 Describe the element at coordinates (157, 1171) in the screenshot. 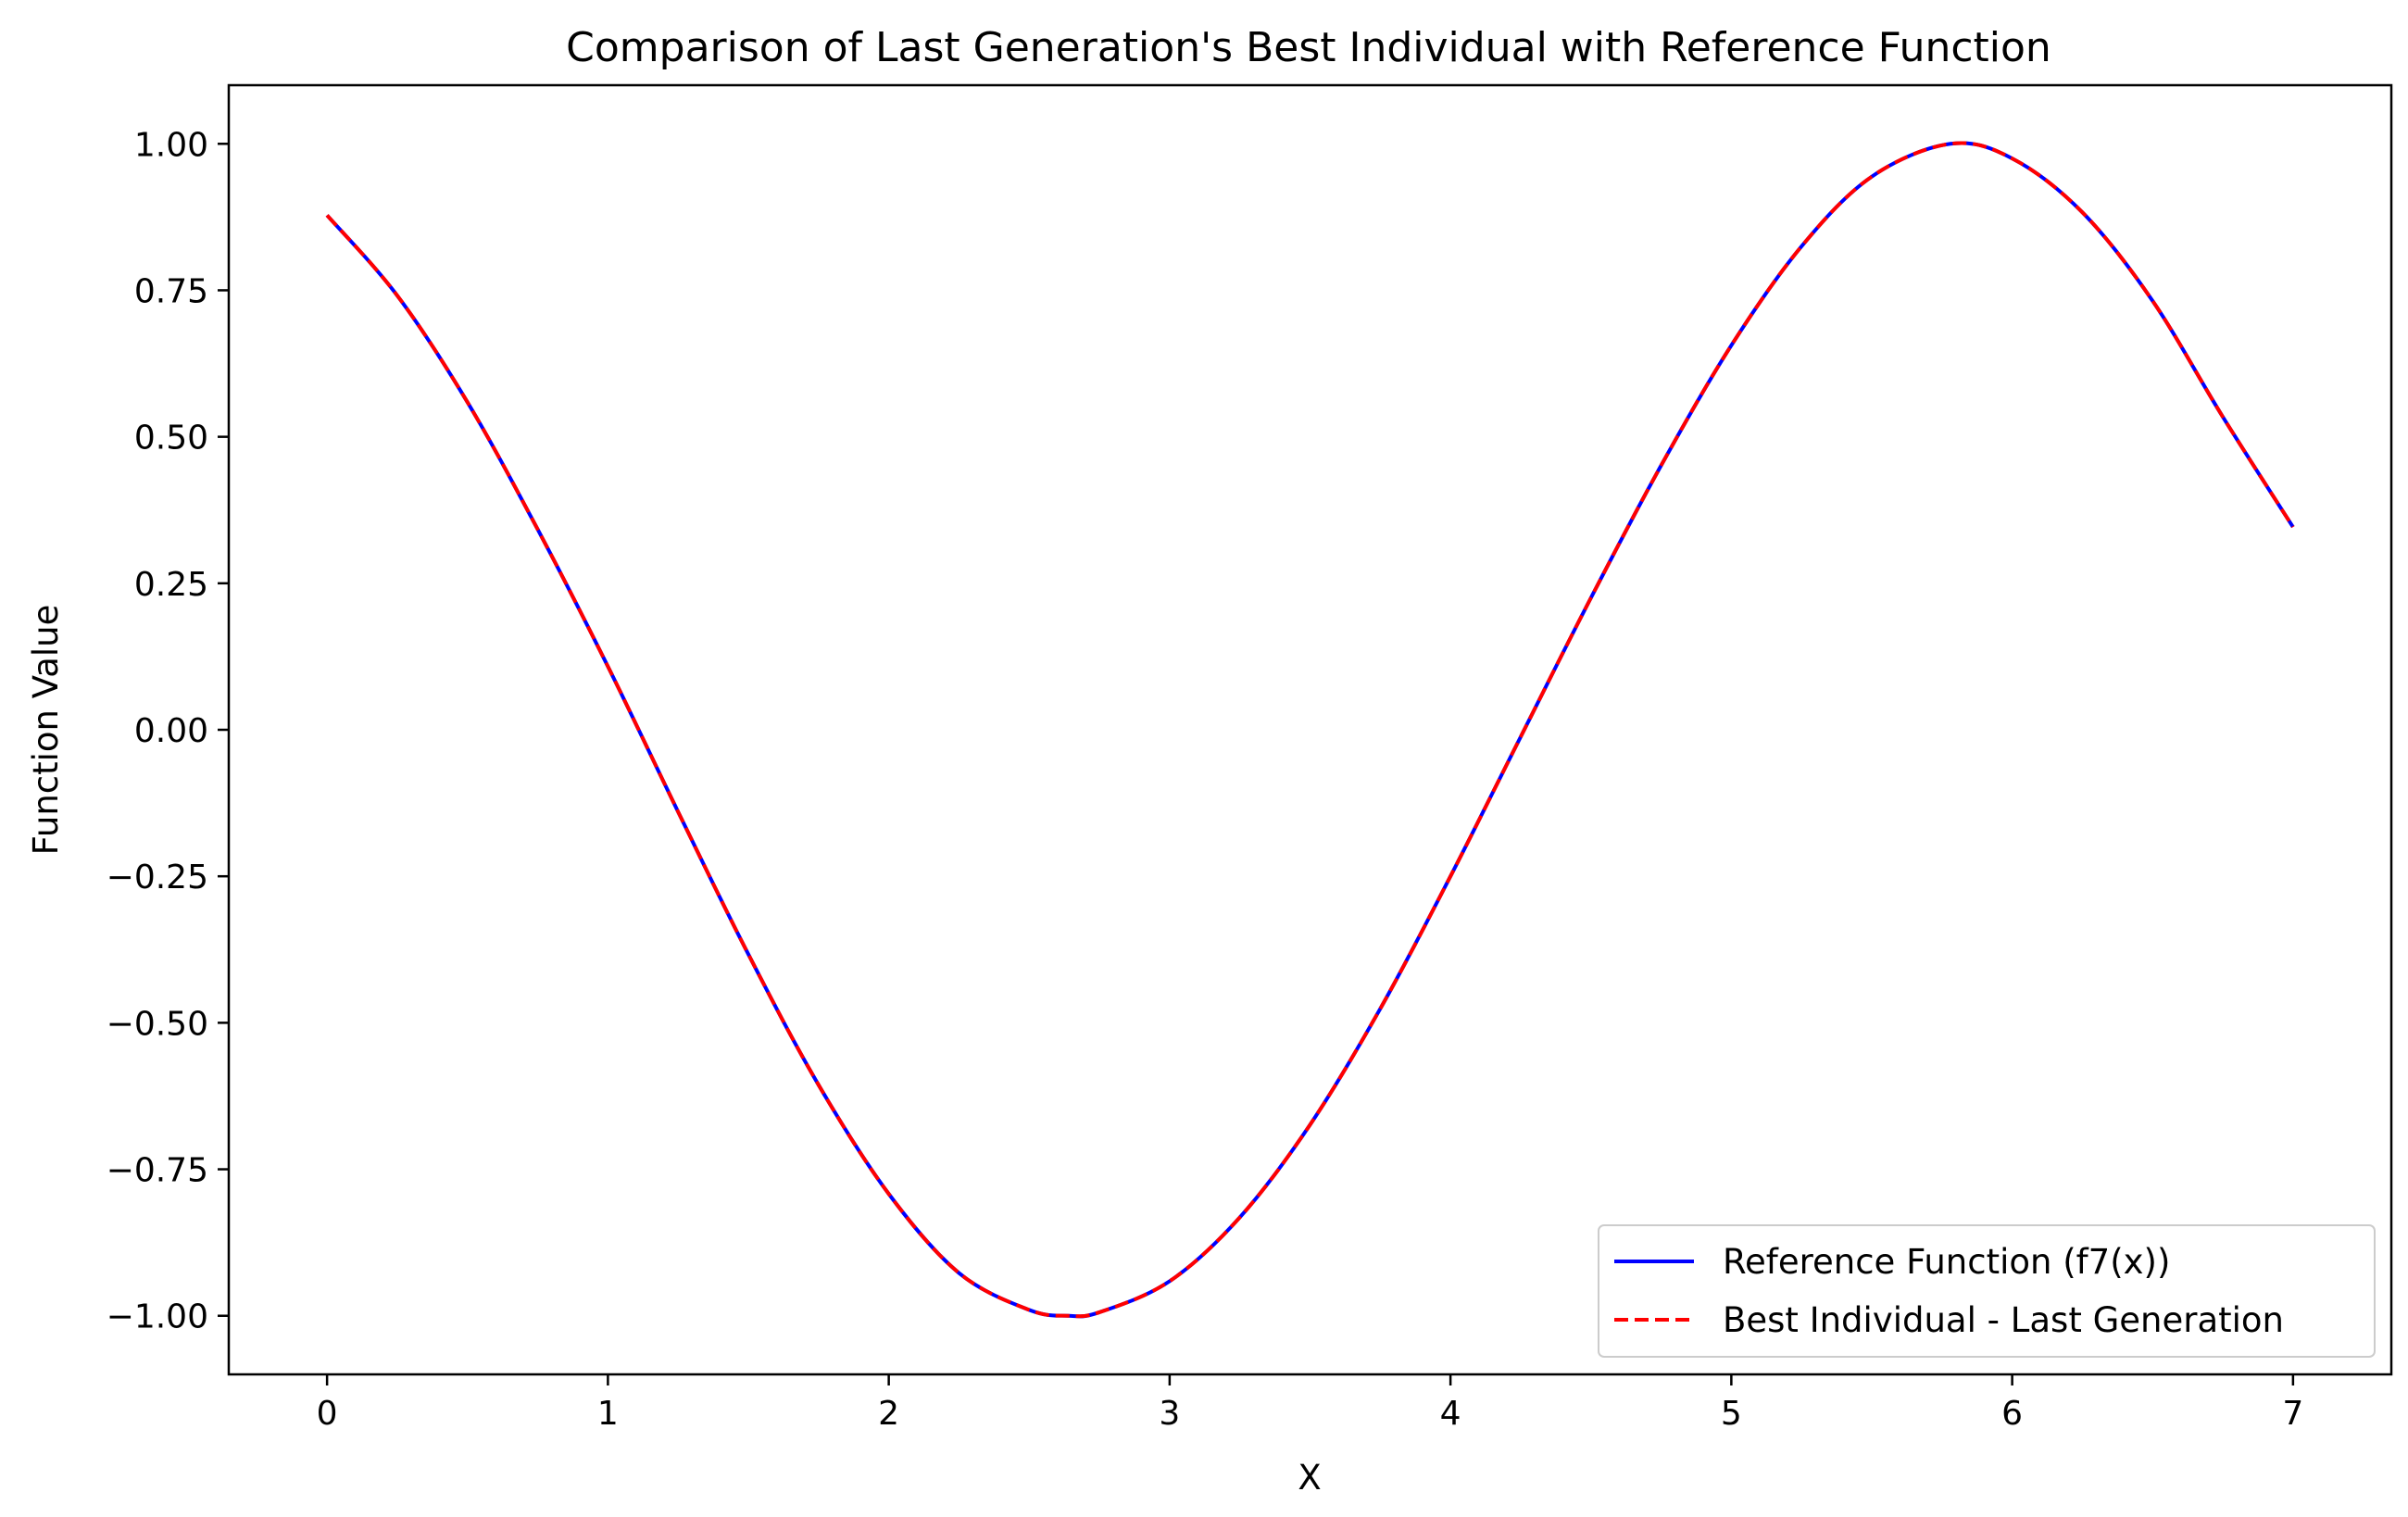

I see `y-tick-label: −0.75` at that location.